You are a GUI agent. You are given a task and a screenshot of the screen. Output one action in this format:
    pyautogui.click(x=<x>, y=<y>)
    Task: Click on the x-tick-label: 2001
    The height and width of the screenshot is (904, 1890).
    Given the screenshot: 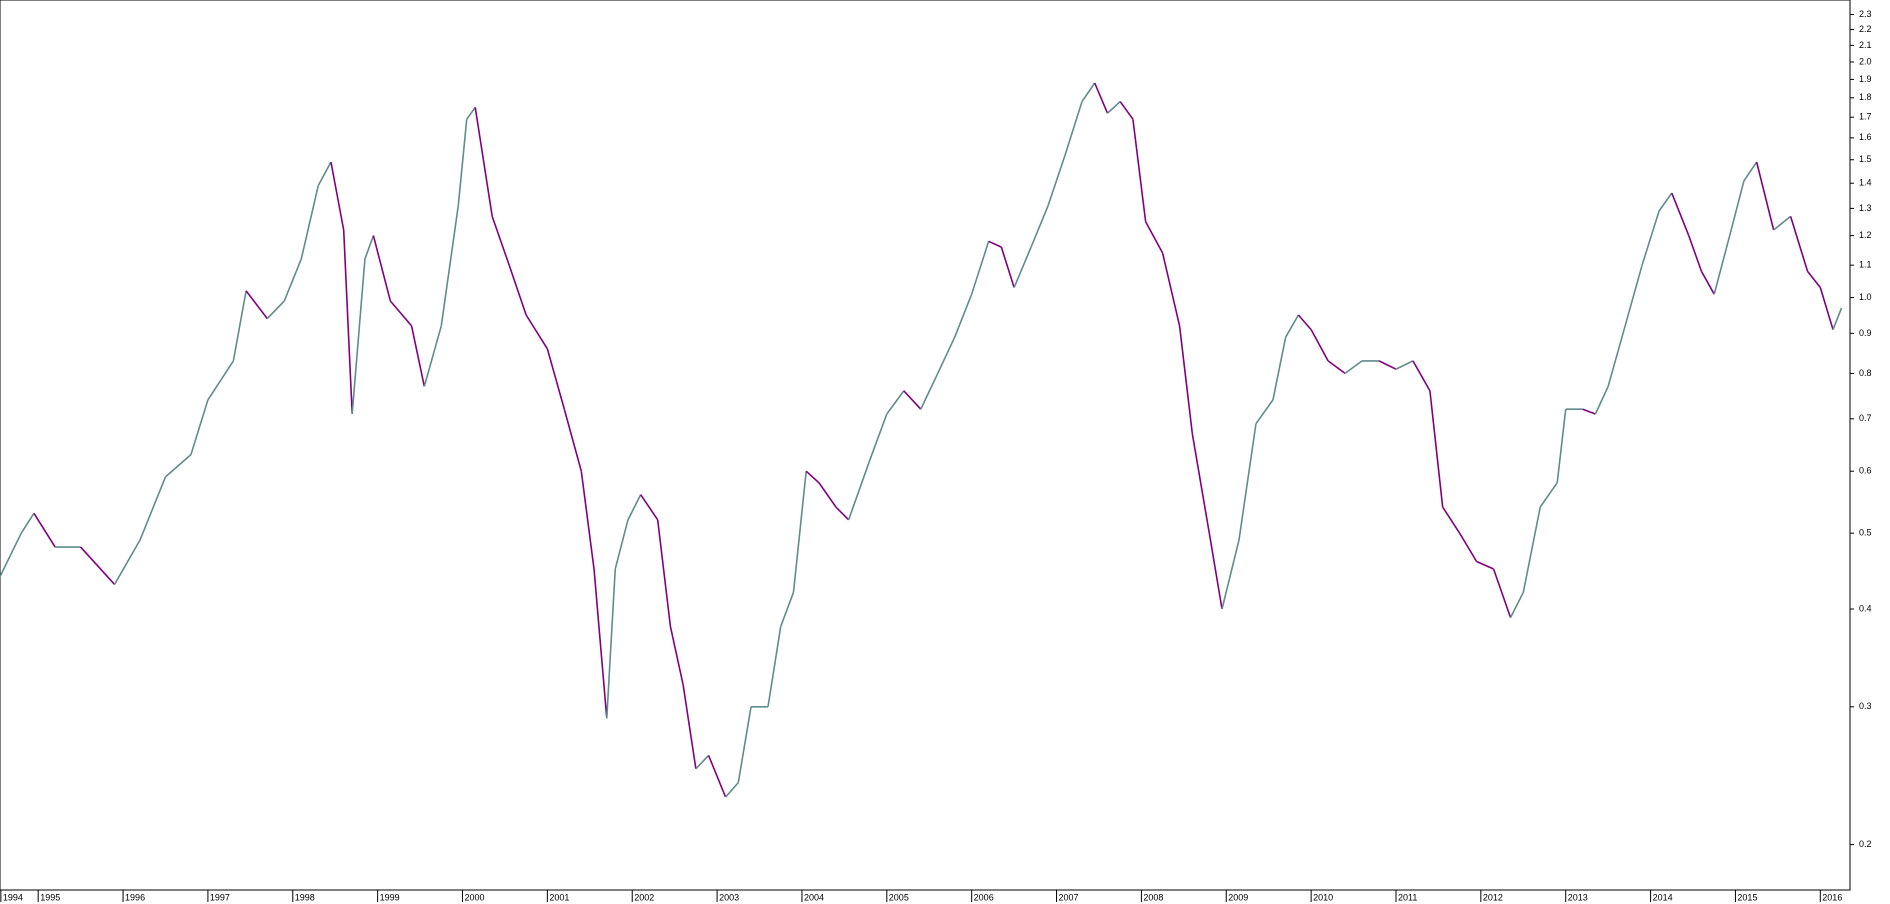 What is the action you would take?
    pyautogui.click(x=559, y=897)
    